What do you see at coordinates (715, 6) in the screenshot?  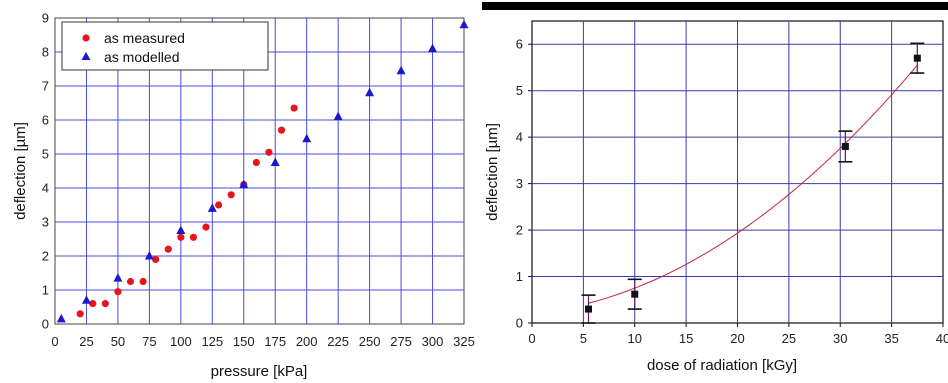 I see `top-bar` at bounding box center [715, 6].